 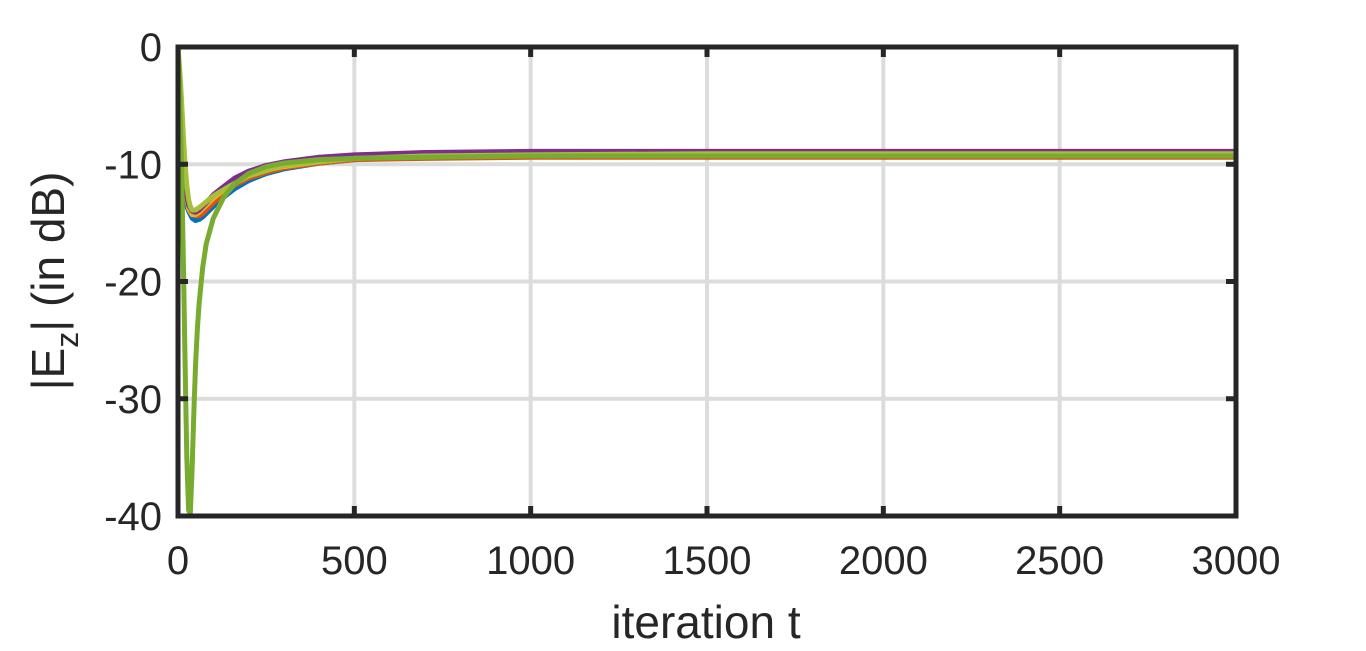 I want to click on y-tick-label-4: -40, so click(x=133, y=517).